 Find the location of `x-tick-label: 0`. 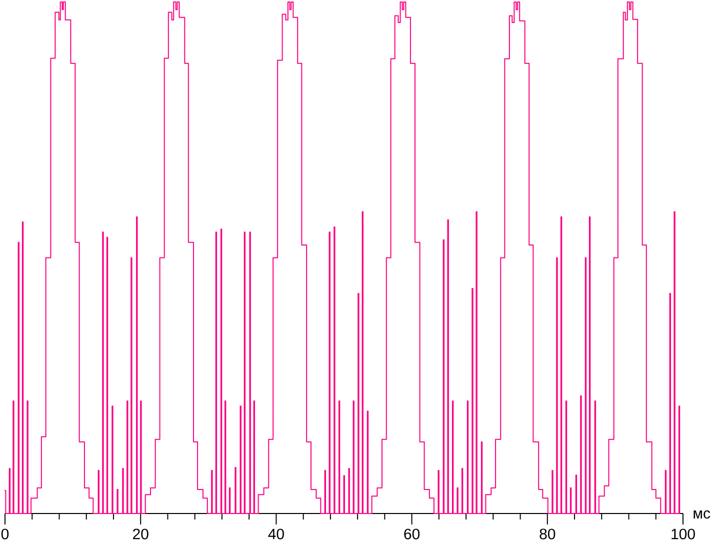

x-tick-label: 0 is located at coordinates (5, 534).